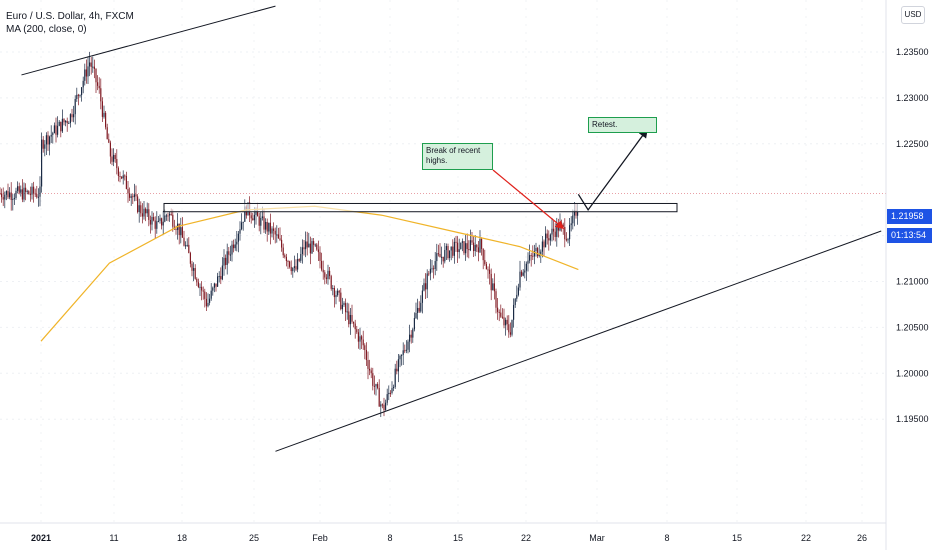  What do you see at coordinates (528, 199) in the screenshot?
I see `break-arrow` at bounding box center [528, 199].